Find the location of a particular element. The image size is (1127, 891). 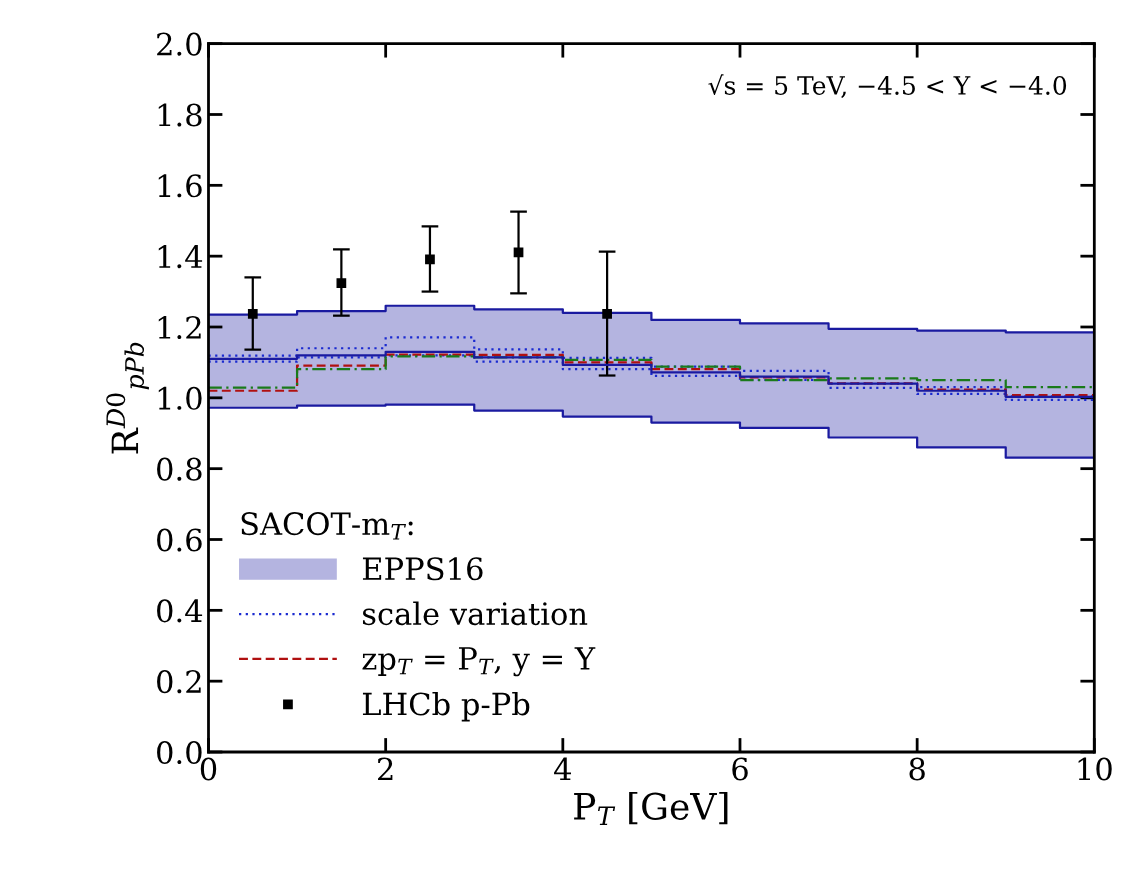

y-tick-label: 1.2 is located at coordinates (179, 327).